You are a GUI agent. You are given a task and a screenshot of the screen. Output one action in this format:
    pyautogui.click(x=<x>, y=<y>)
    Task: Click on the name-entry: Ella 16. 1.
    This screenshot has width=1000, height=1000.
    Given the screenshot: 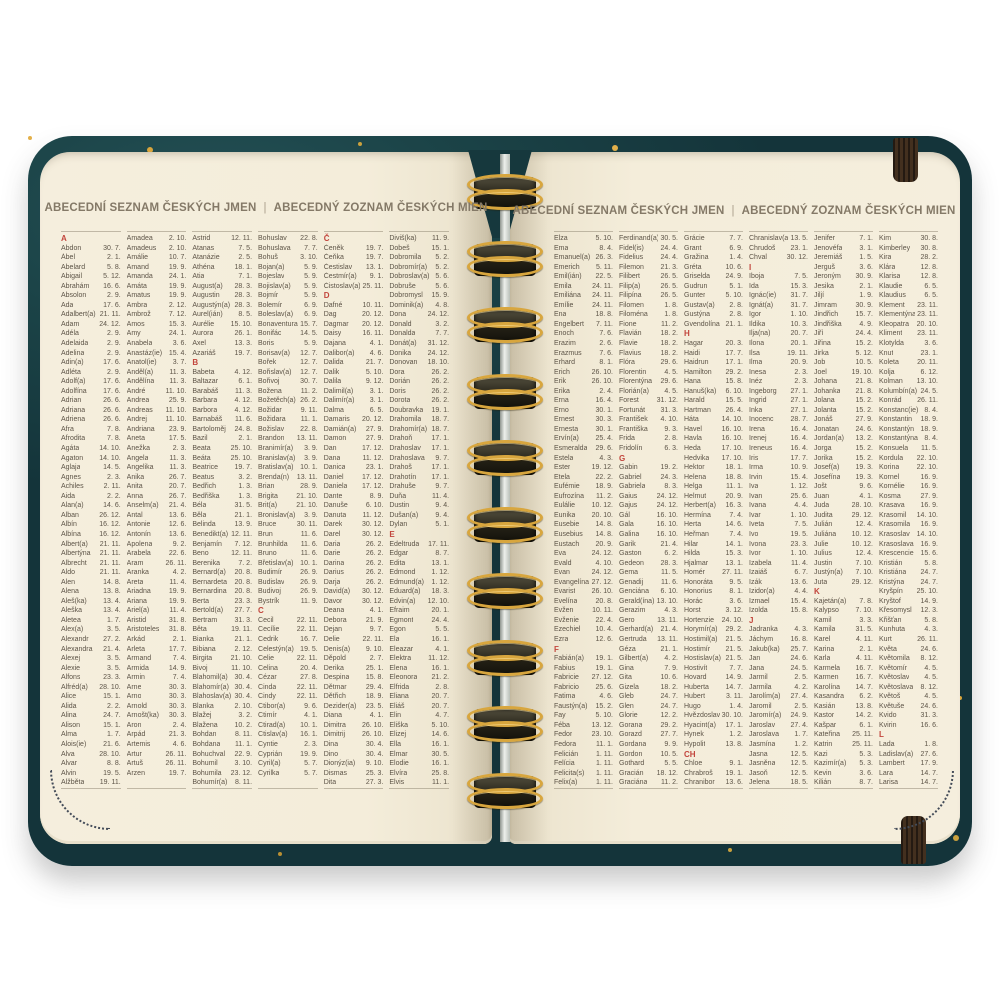 What is the action you would take?
    pyautogui.click(x=419, y=745)
    